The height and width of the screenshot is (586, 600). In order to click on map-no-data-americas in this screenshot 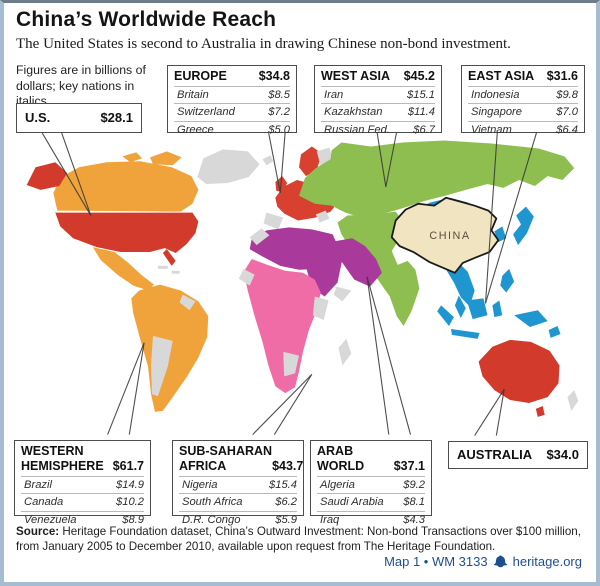, I will do `click(205, 273)`.